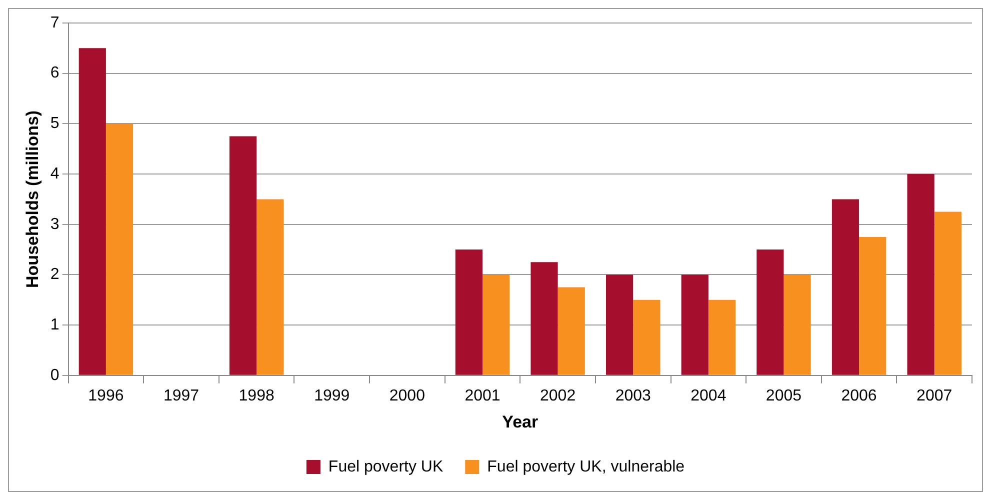 This screenshot has width=991, height=500. Describe the element at coordinates (55, 73) in the screenshot. I see `y-tick-label: 6` at that location.